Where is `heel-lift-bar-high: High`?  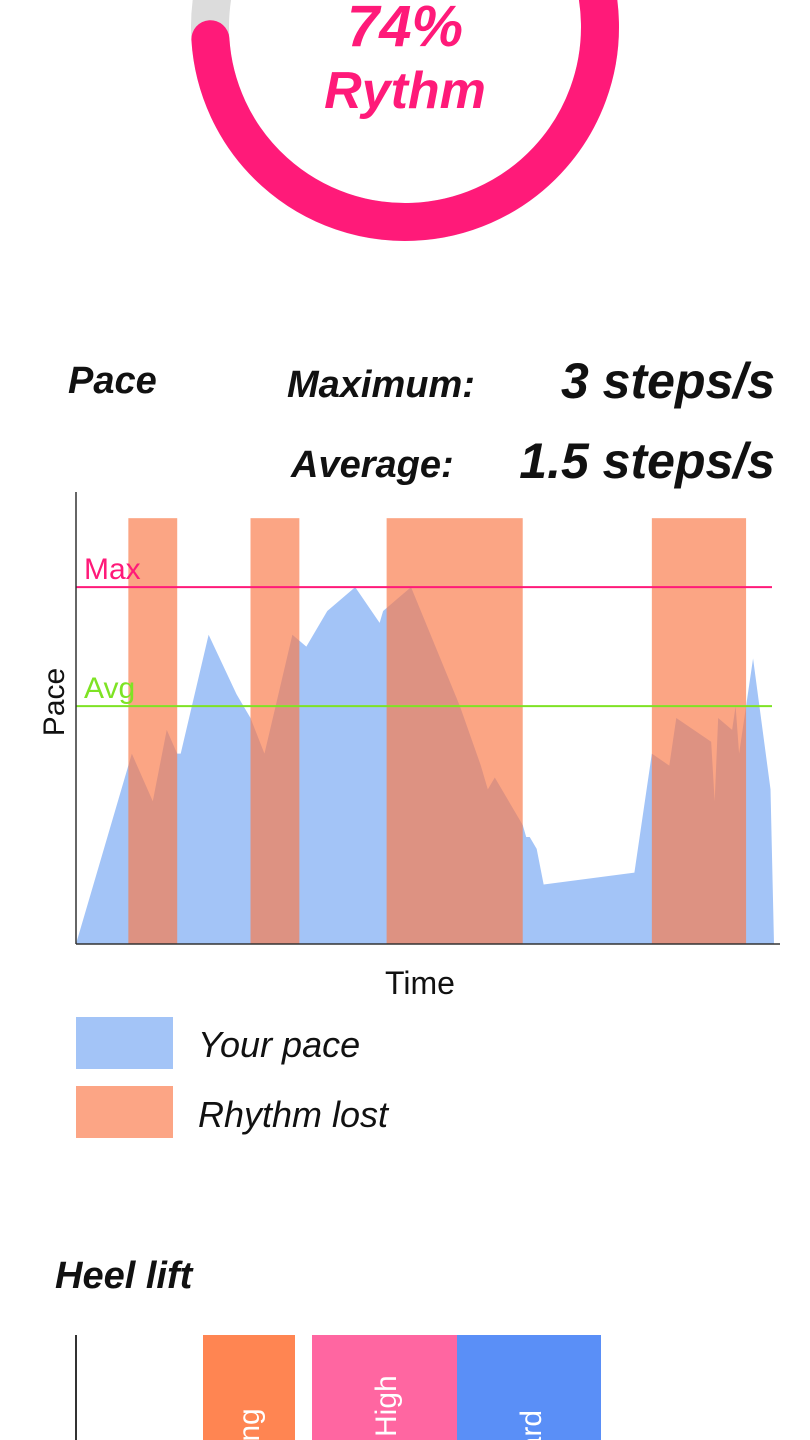 heel-lift-bar-high: High is located at coordinates (384, 1387).